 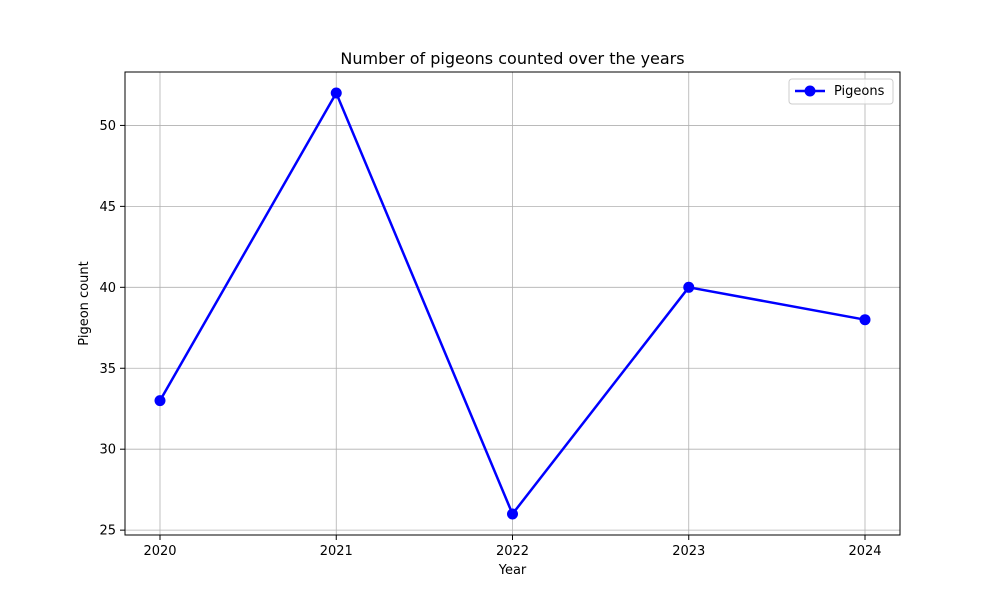 What do you see at coordinates (107, 126) in the screenshot?
I see `y-tick-label: 50` at bounding box center [107, 126].